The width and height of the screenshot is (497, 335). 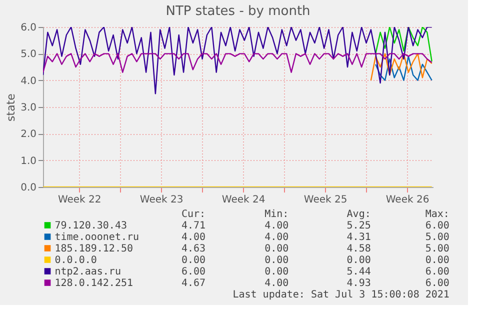 I want to click on text: 4.93, so click(x=358, y=283).